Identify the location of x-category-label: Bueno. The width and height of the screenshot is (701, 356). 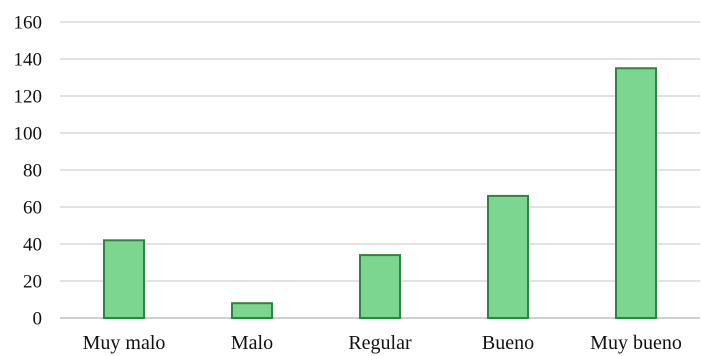
(508, 343).